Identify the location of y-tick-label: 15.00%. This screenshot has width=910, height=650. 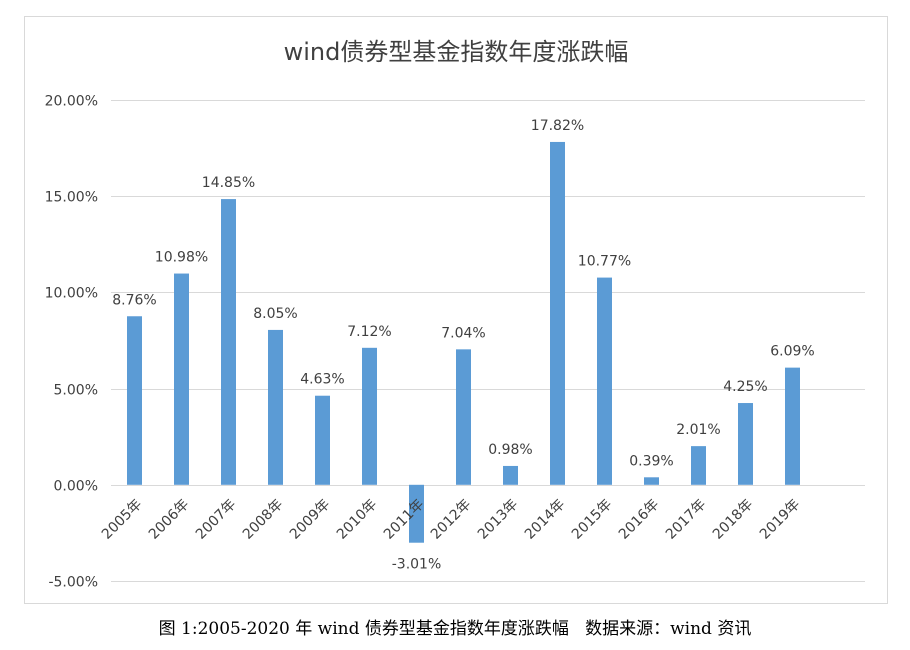
(71, 198).